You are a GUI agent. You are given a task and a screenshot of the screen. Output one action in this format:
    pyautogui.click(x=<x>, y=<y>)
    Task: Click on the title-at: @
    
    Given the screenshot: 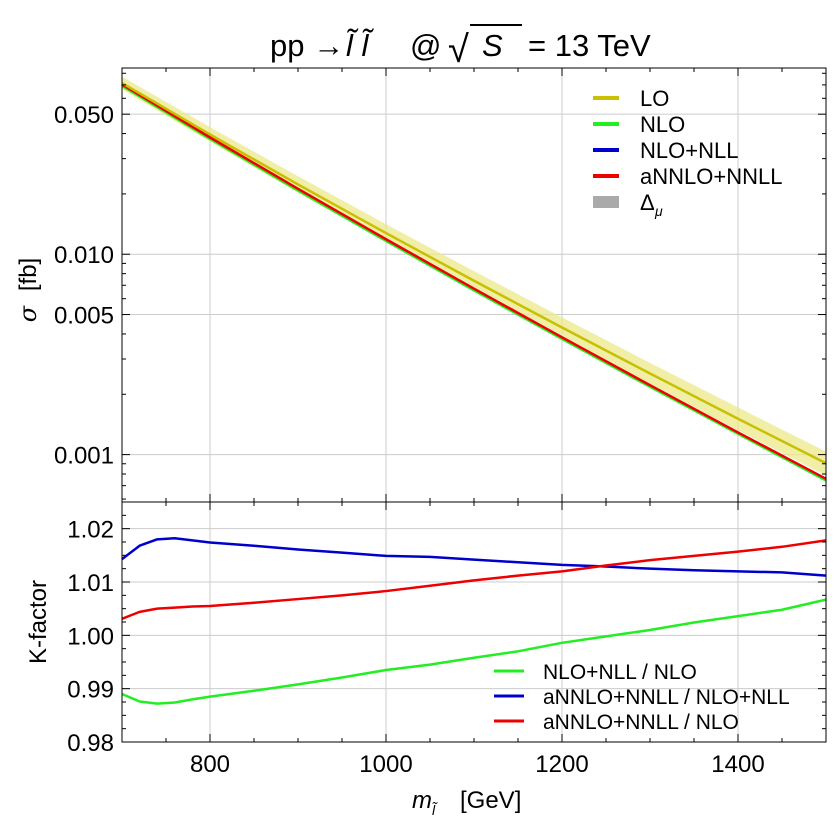 What is the action you would take?
    pyautogui.click(x=425, y=45)
    